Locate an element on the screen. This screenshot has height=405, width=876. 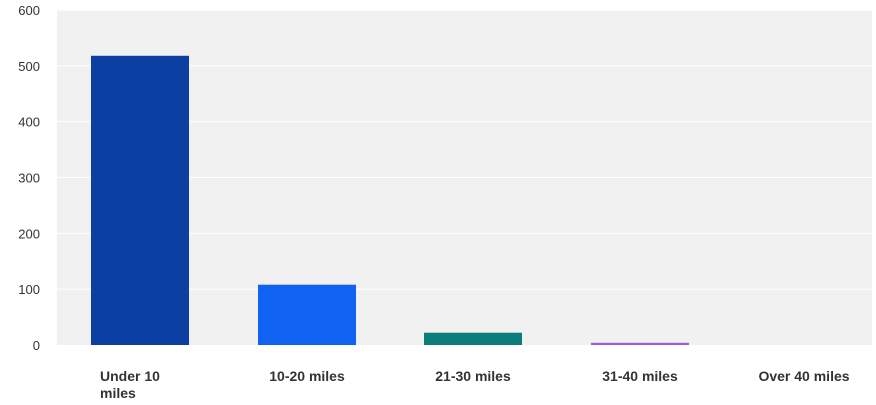
x-category-label: Over 40 miles is located at coordinates (803, 376).